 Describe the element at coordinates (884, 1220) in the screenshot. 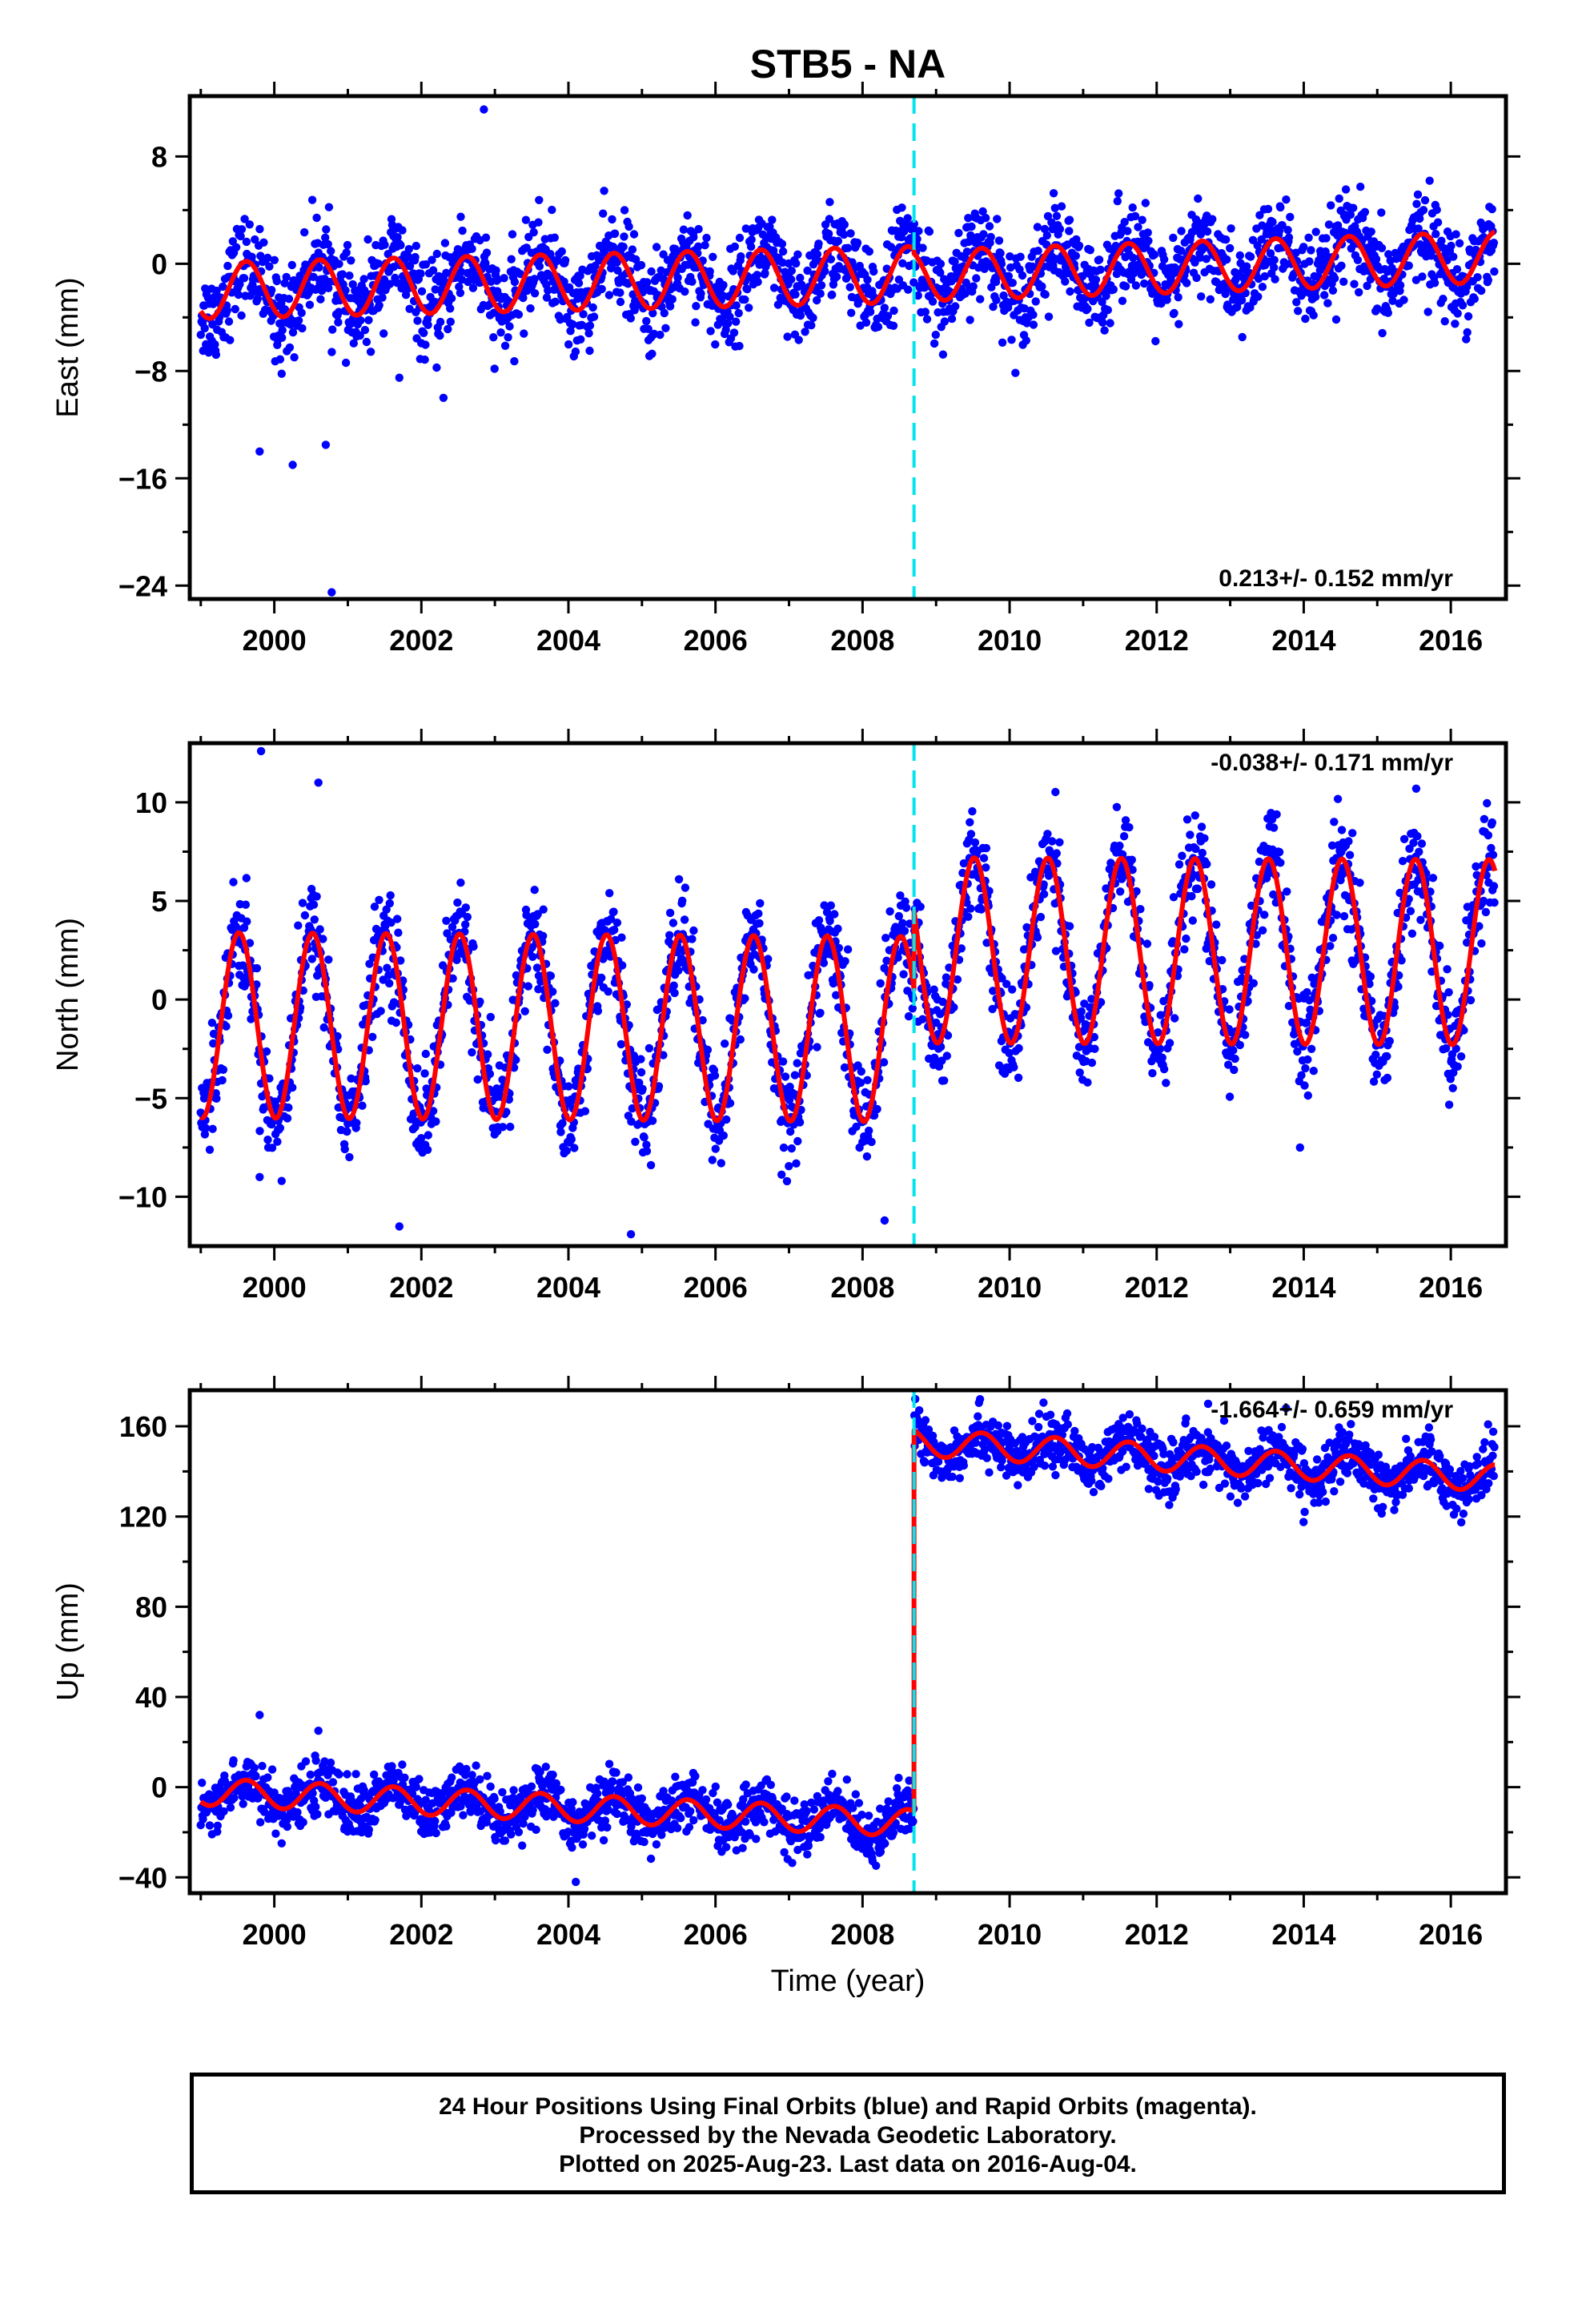

I see `outlier-point` at that location.